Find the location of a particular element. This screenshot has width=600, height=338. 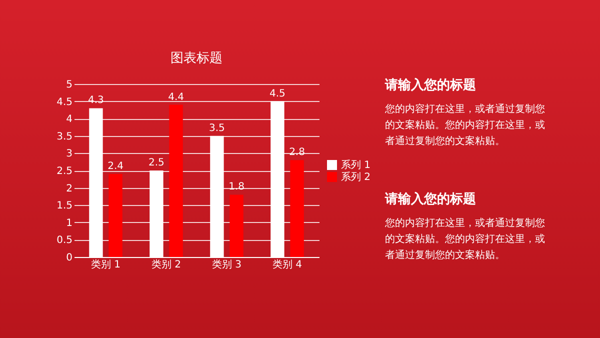

x-tick-label: 类别 1 is located at coordinates (105, 264).